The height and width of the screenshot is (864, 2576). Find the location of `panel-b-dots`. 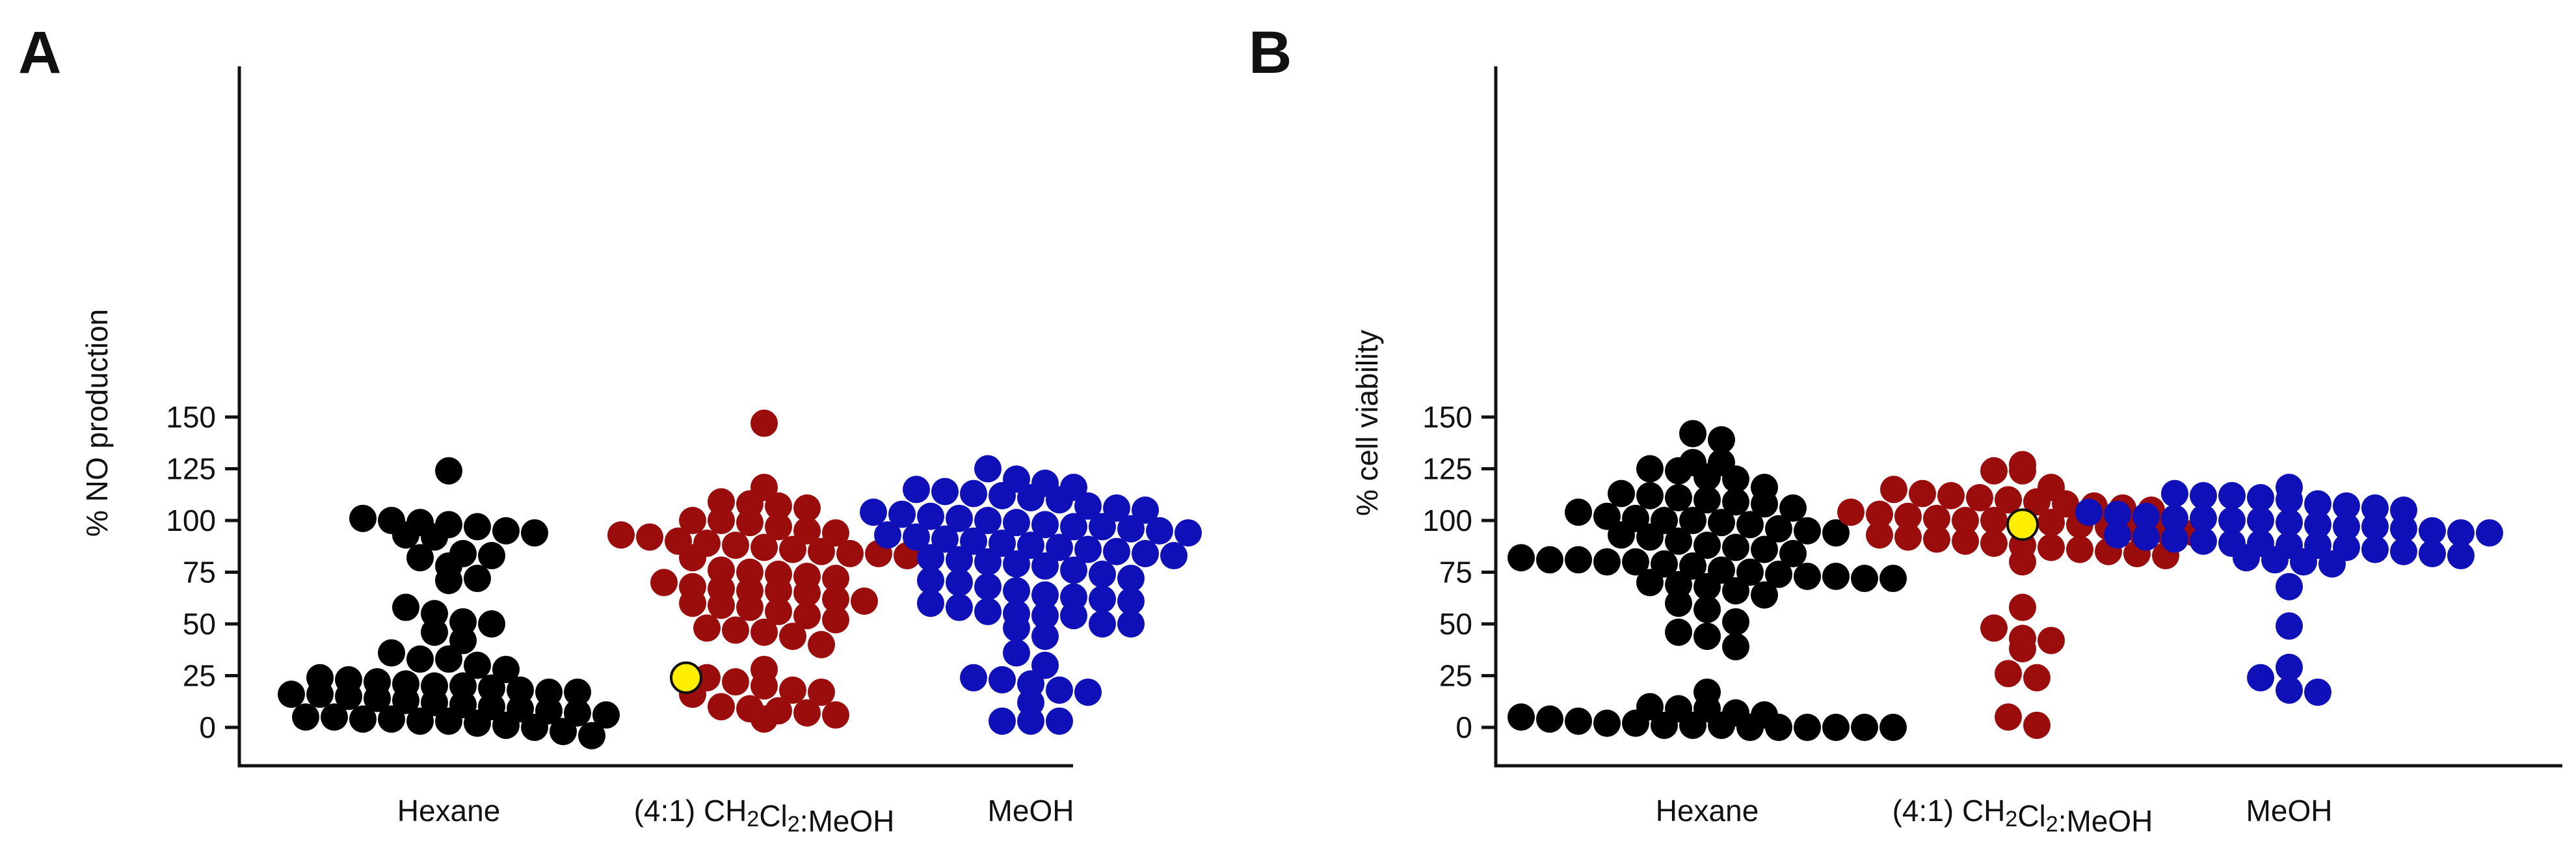

panel-b-dots is located at coordinates (2005, 580).